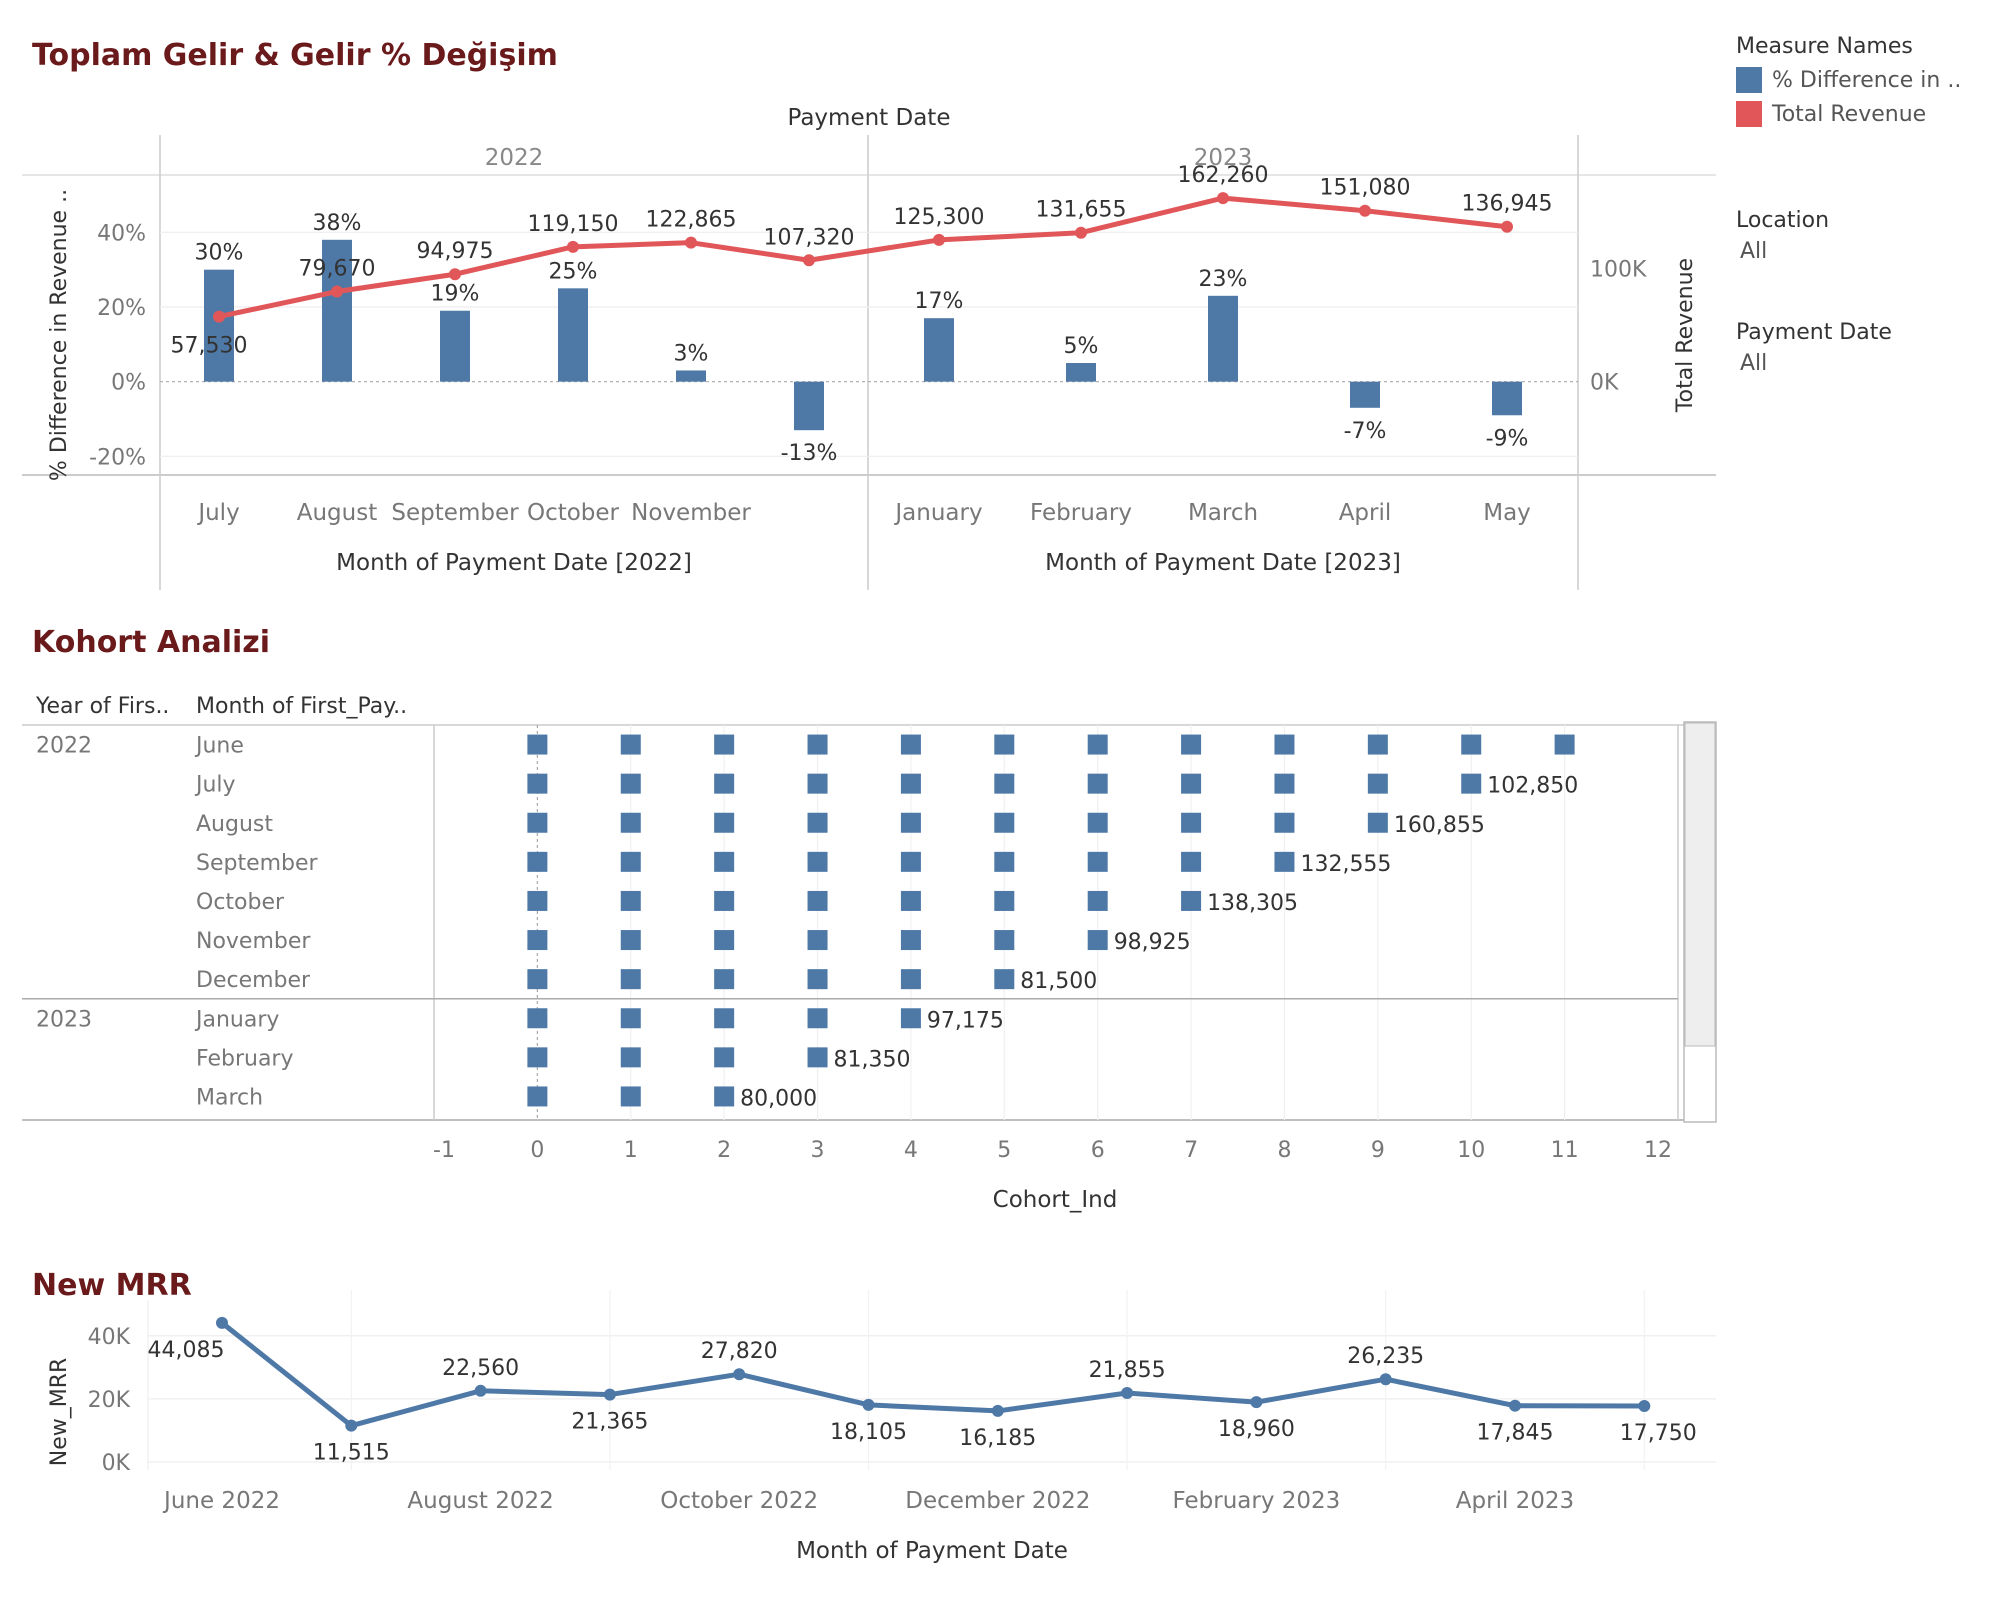 The image size is (1998, 1598). What do you see at coordinates (102, 706) in the screenshot?
I see `column-header: Year of Firs..` at bounding box center [102, 706].